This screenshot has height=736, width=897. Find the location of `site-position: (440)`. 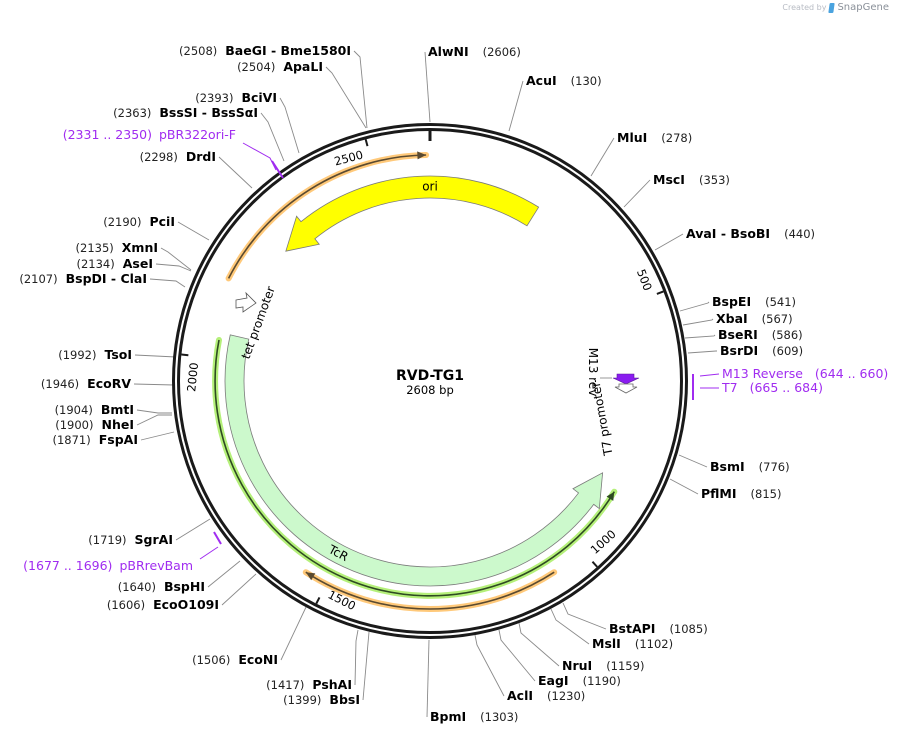

site-position: (440) is located at coordinates (799, 234).